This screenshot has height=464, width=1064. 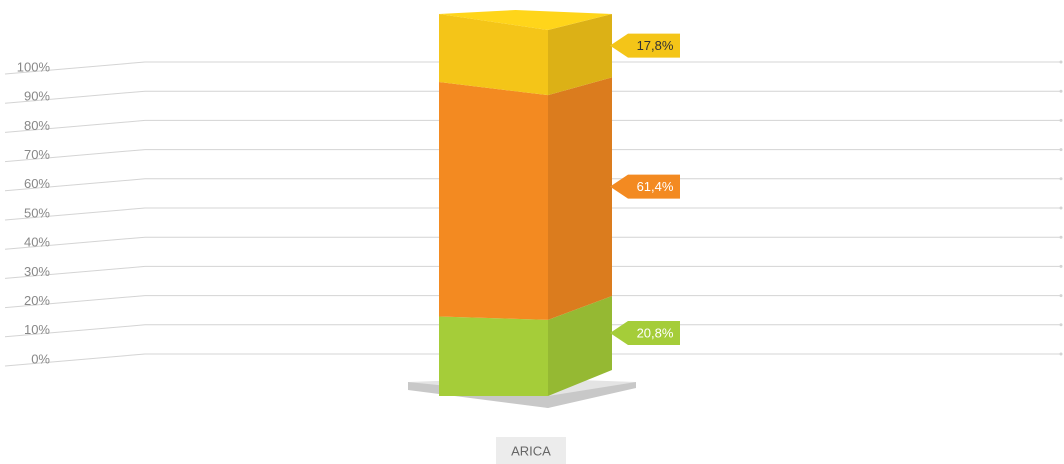 I want to click on y-tick-label: 0%, so click(x=40, y=358).